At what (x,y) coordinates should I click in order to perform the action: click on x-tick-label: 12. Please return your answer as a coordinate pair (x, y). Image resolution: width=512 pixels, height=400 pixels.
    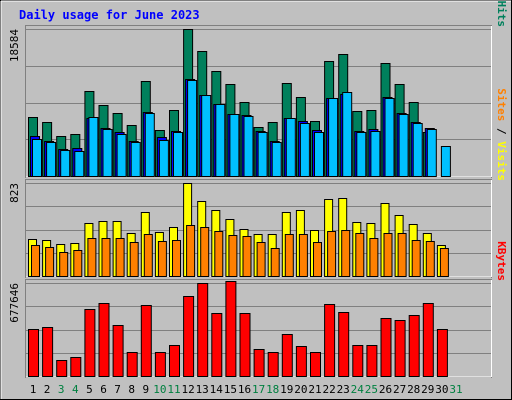
    Looking at the image, I should click on (187, 389).